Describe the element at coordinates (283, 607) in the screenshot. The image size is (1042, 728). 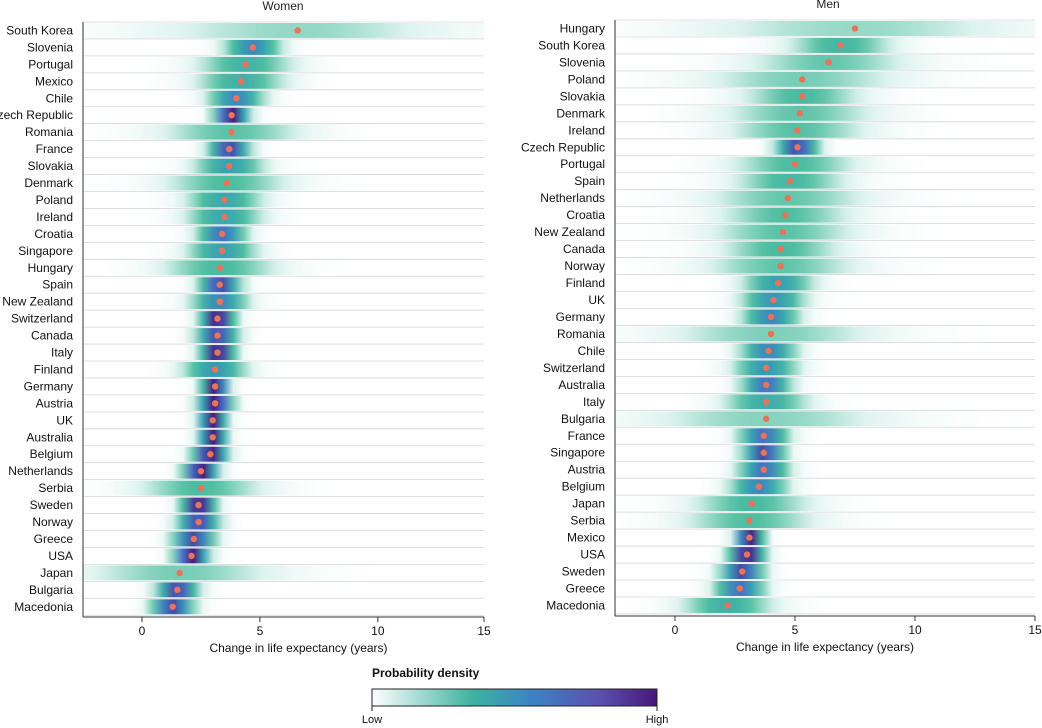
I see `women-density-band-macedonia` at that location.